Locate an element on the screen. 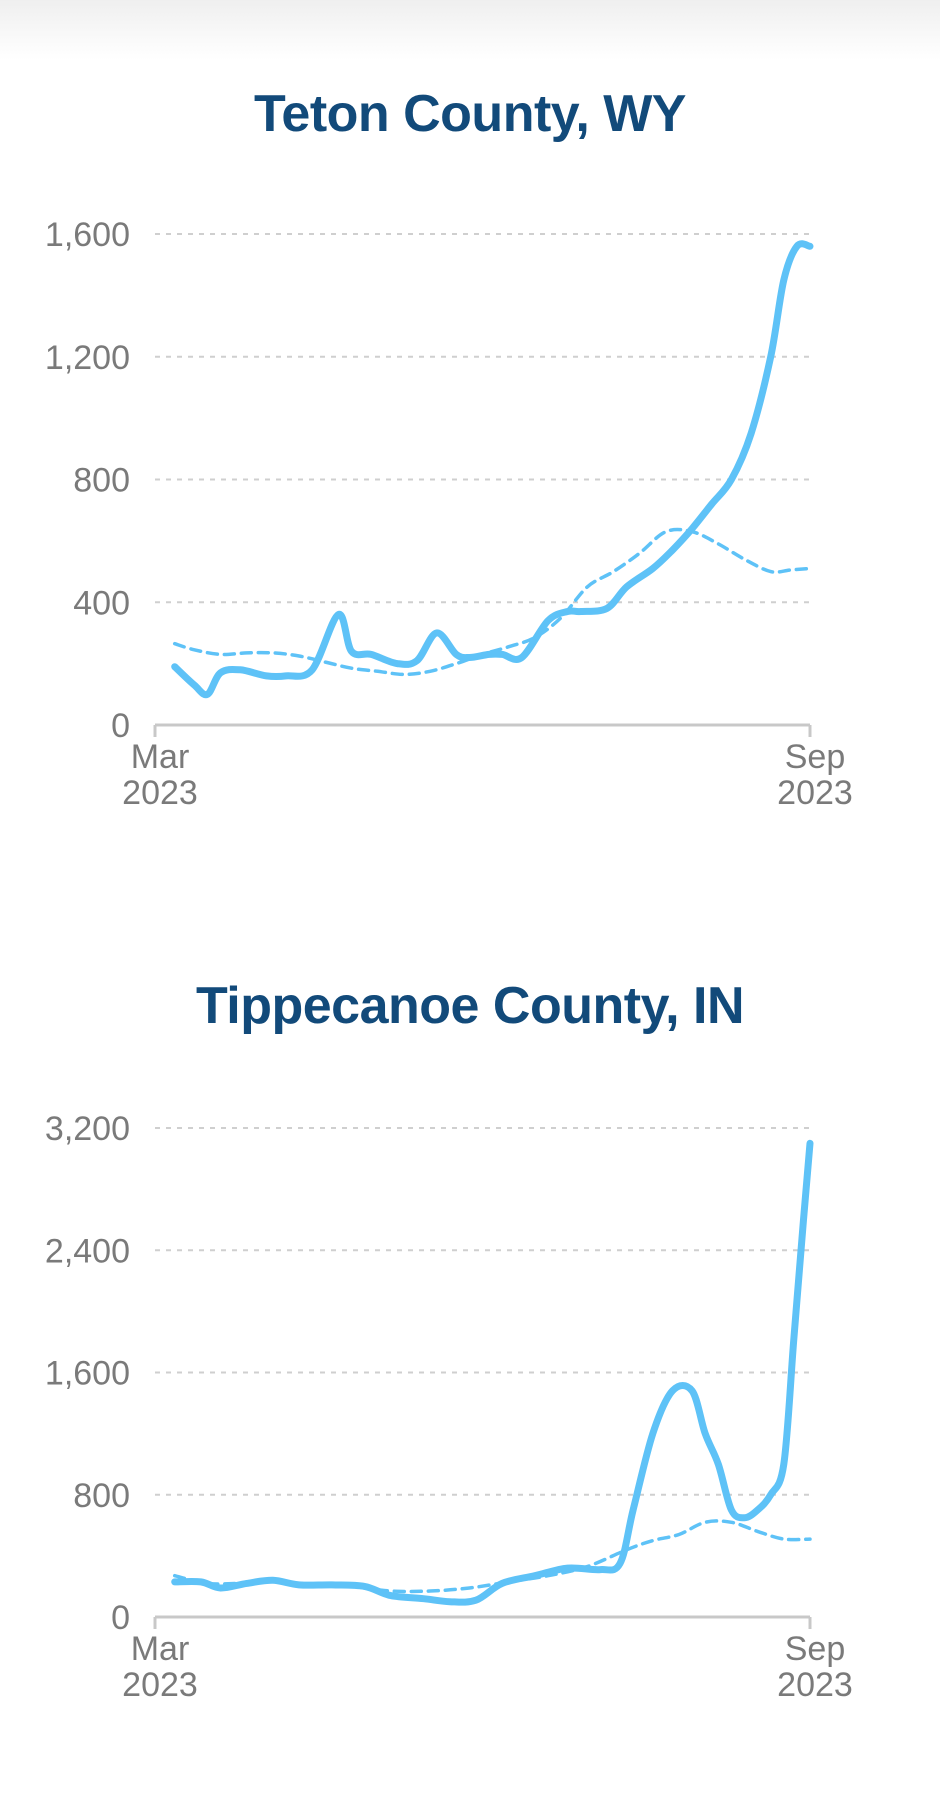 The width and height of the screenshot is (940, 1813). y-tick-label: 3,200 is located at coordinates (87, 1129).